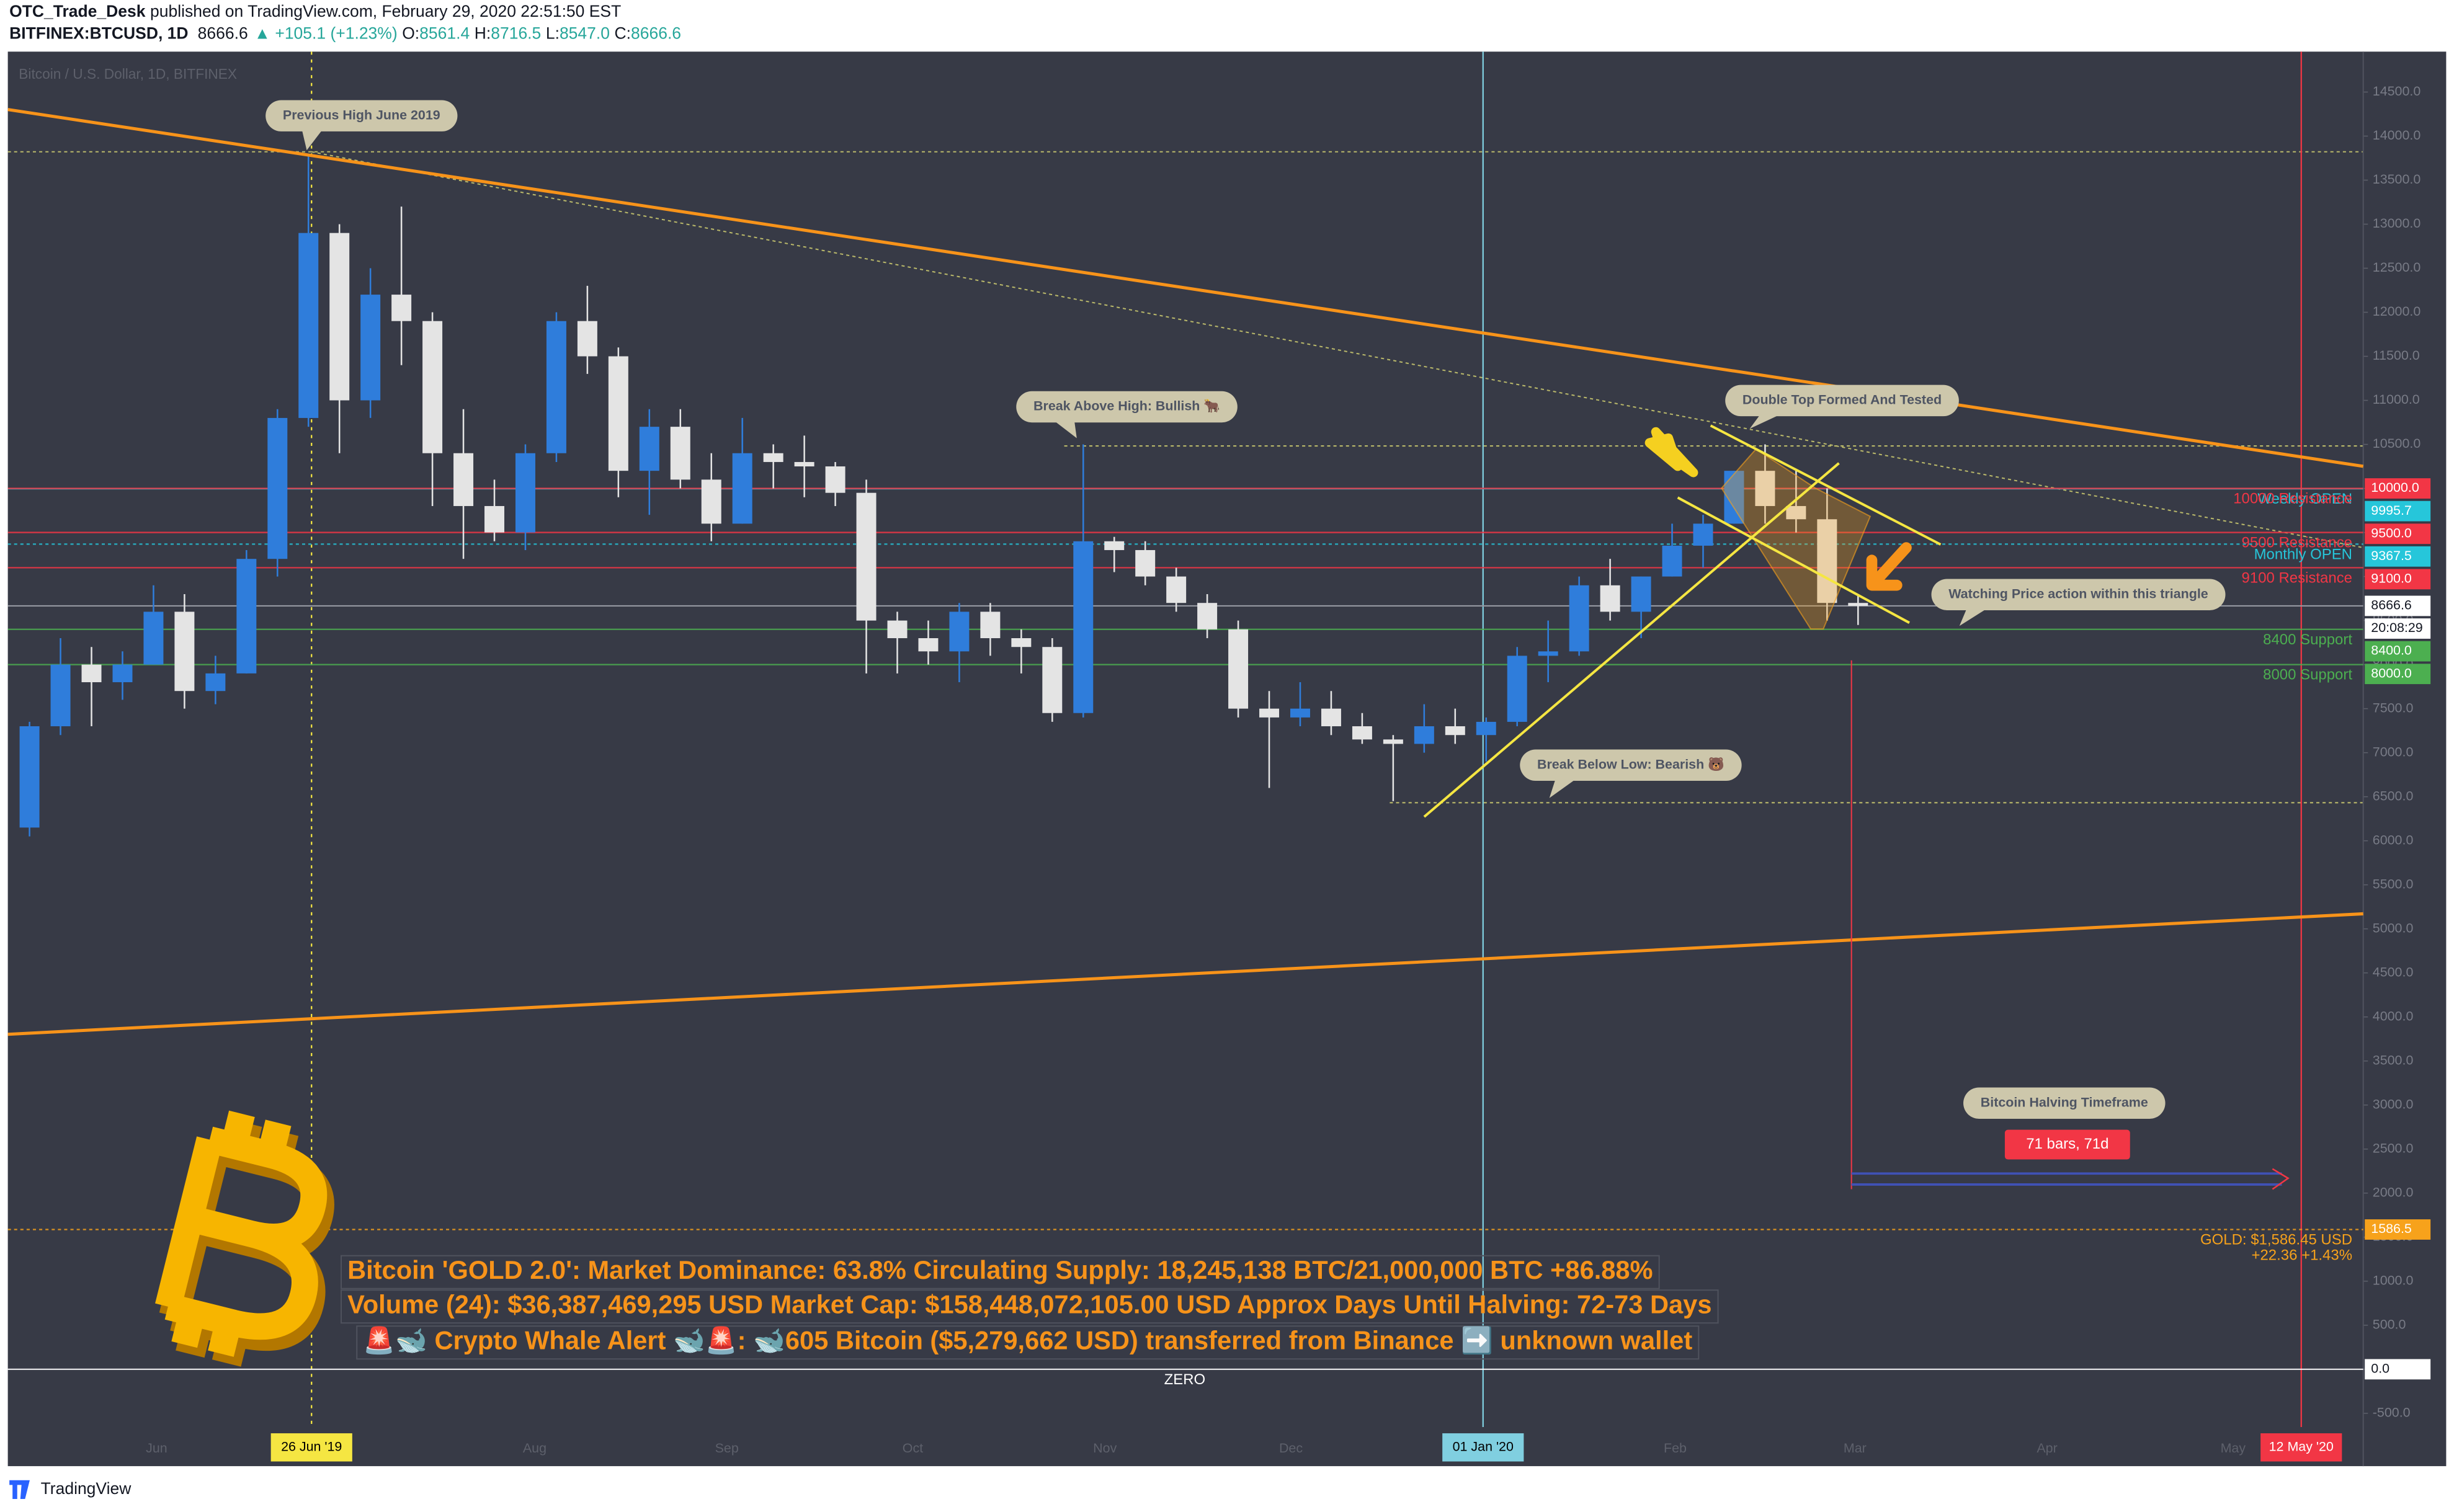 This screenshot has width=2454, height=1512. I want to click on ohlc-value: 8561.4, so click(444, 33).